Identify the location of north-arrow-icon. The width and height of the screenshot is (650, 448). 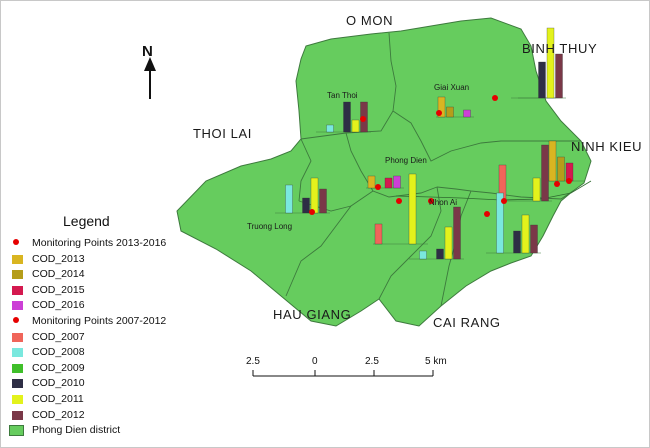
(150, 78).